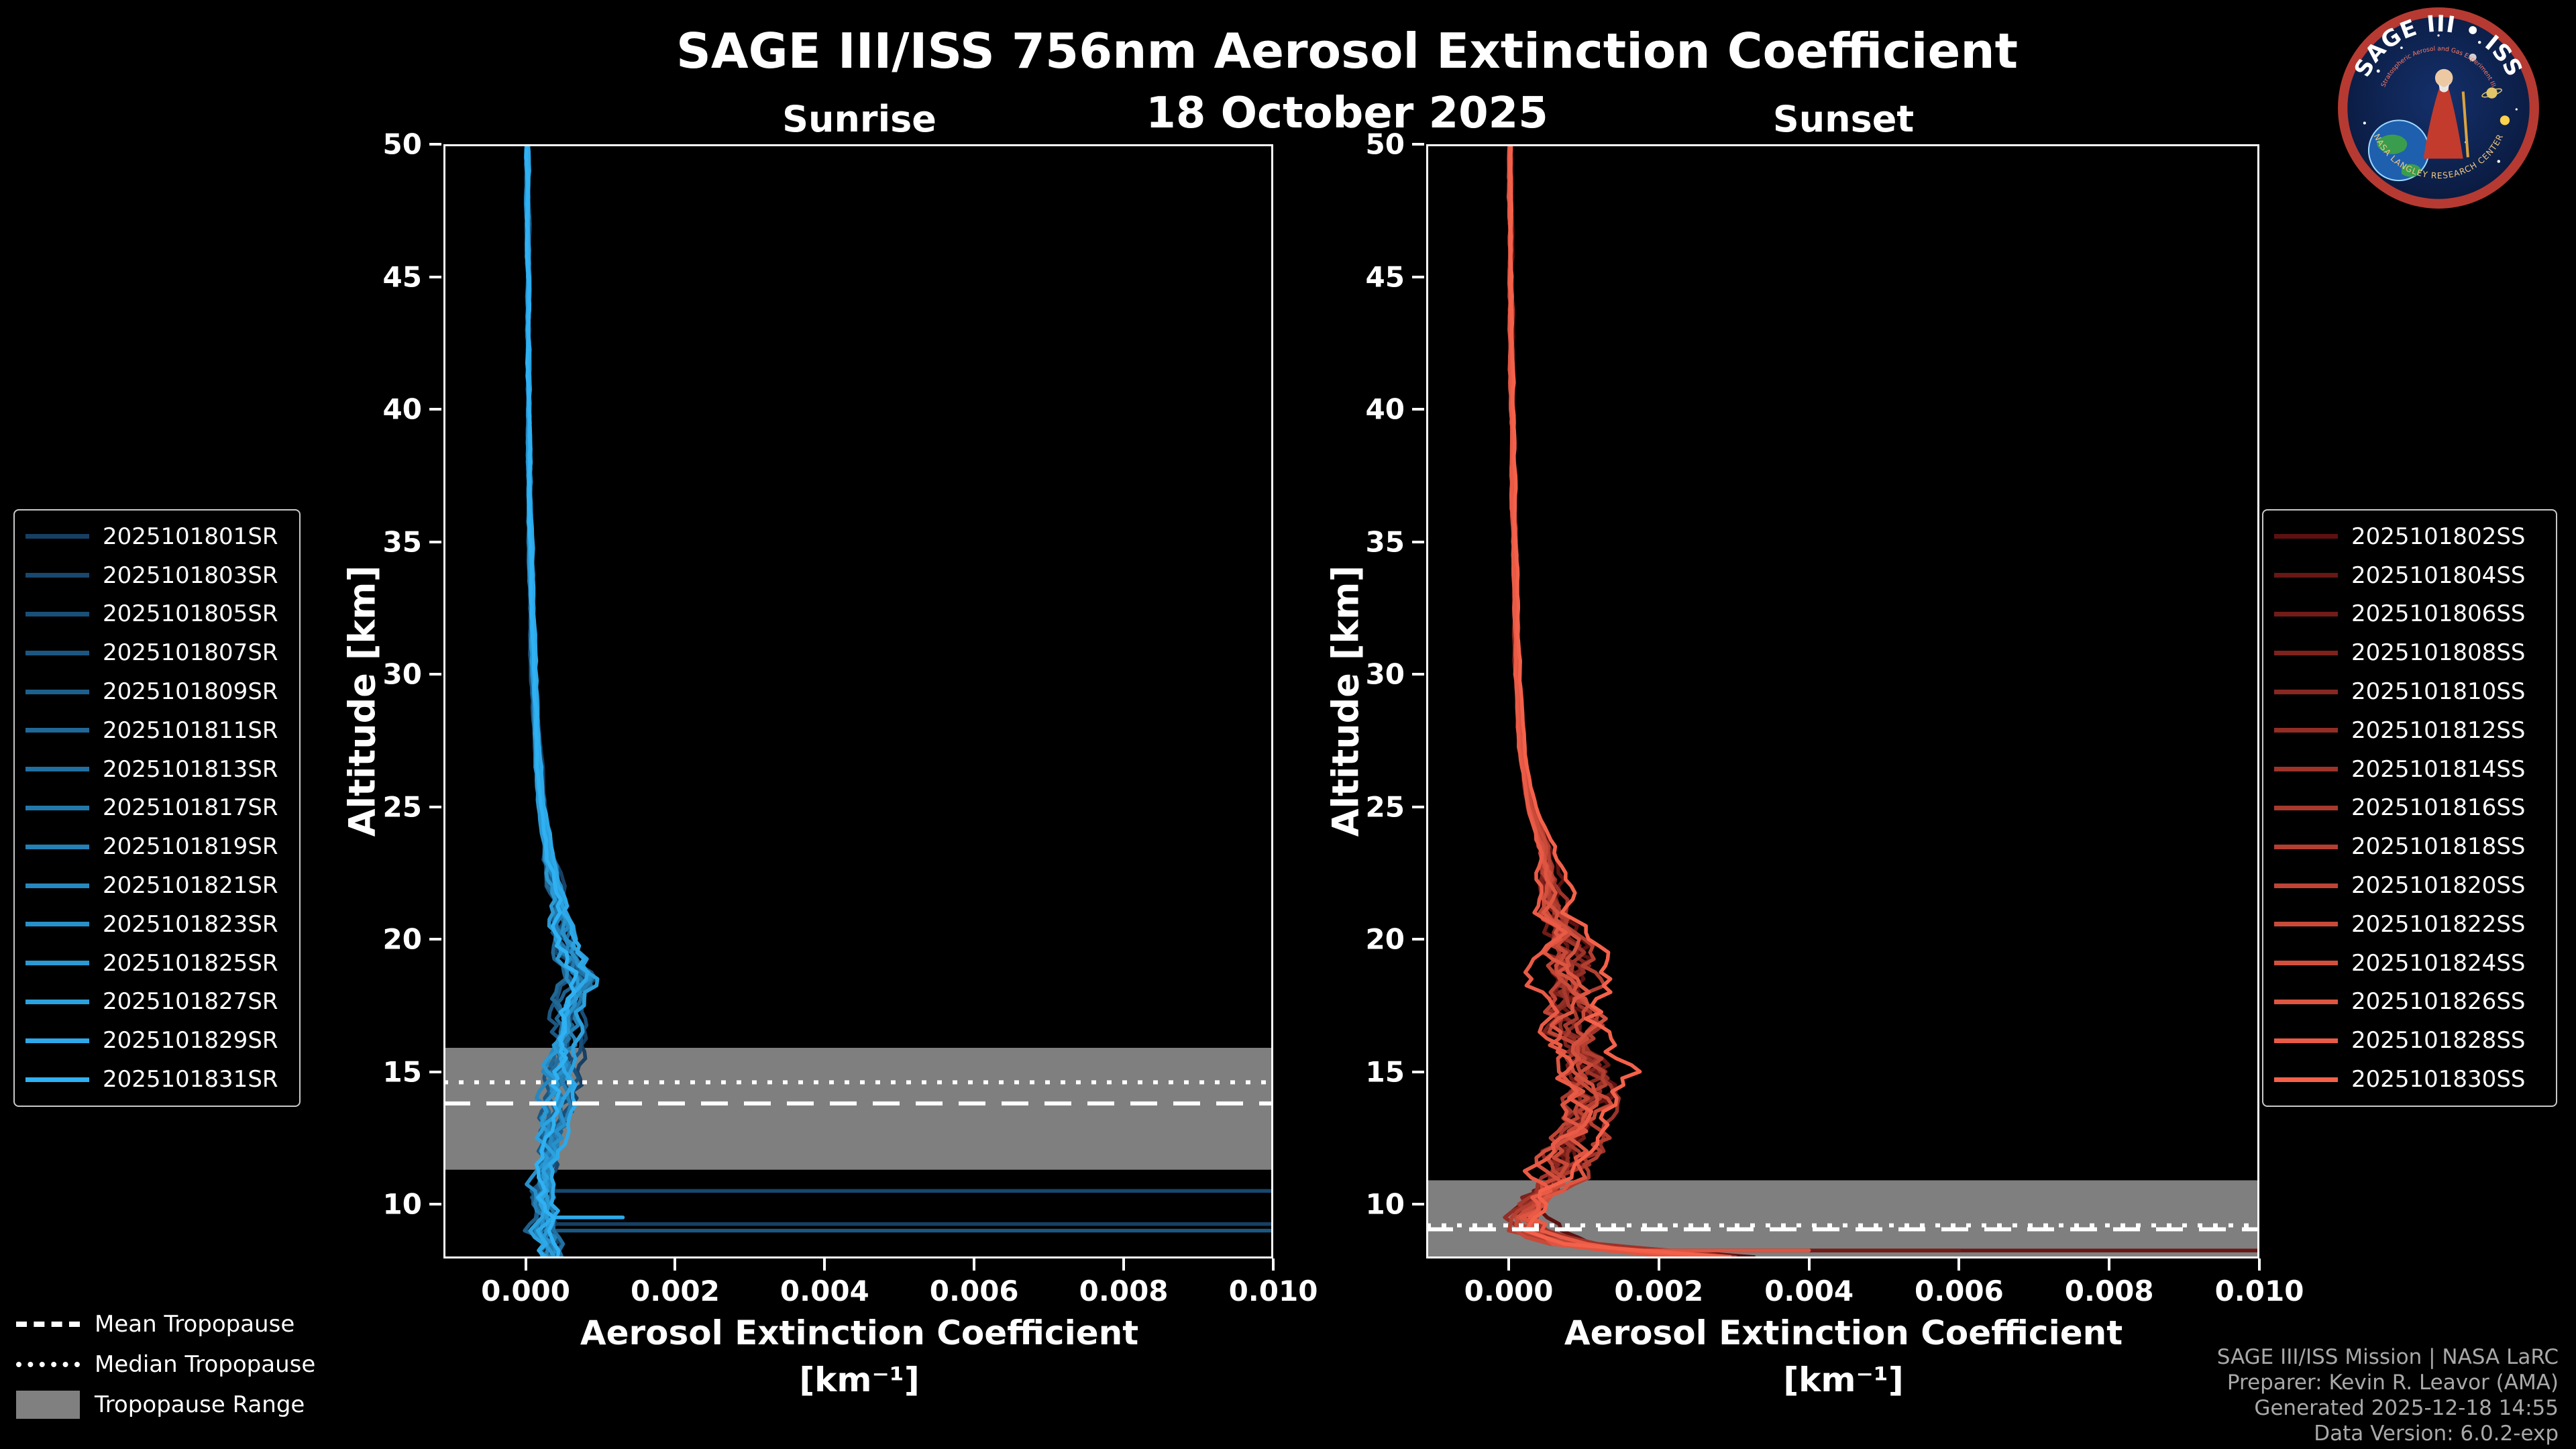  I want to click on legend-label: 2025101828SS, so click(2438, 1041).